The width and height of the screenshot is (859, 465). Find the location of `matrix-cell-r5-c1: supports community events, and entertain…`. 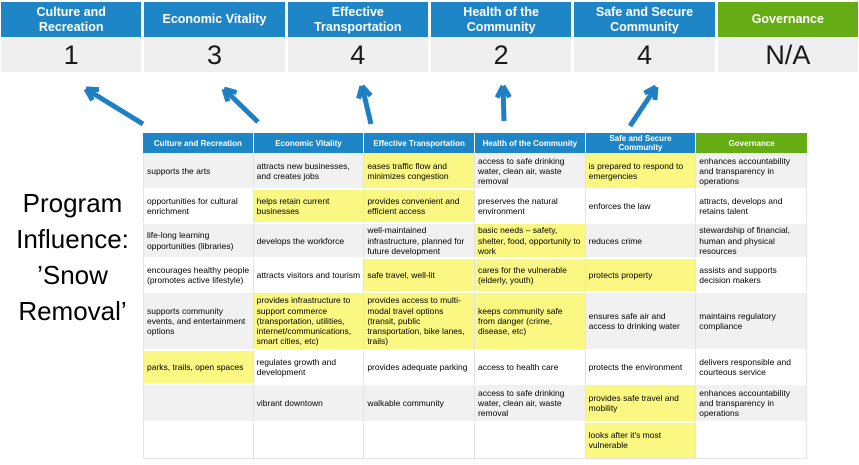

matrix-cell-r5-c1: supports community events, and entertain… is located at coordinates (198, 321).